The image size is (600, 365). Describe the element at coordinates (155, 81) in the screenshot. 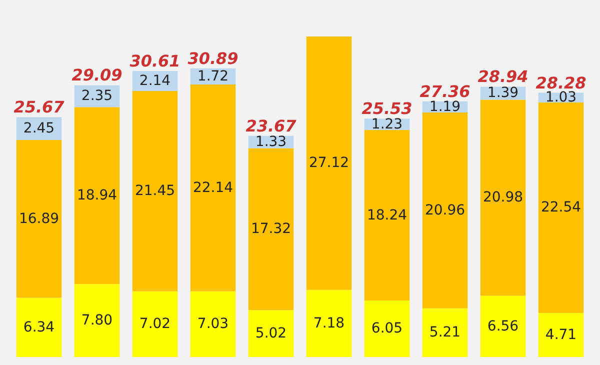

I see `data-label: 2.14` at that location.